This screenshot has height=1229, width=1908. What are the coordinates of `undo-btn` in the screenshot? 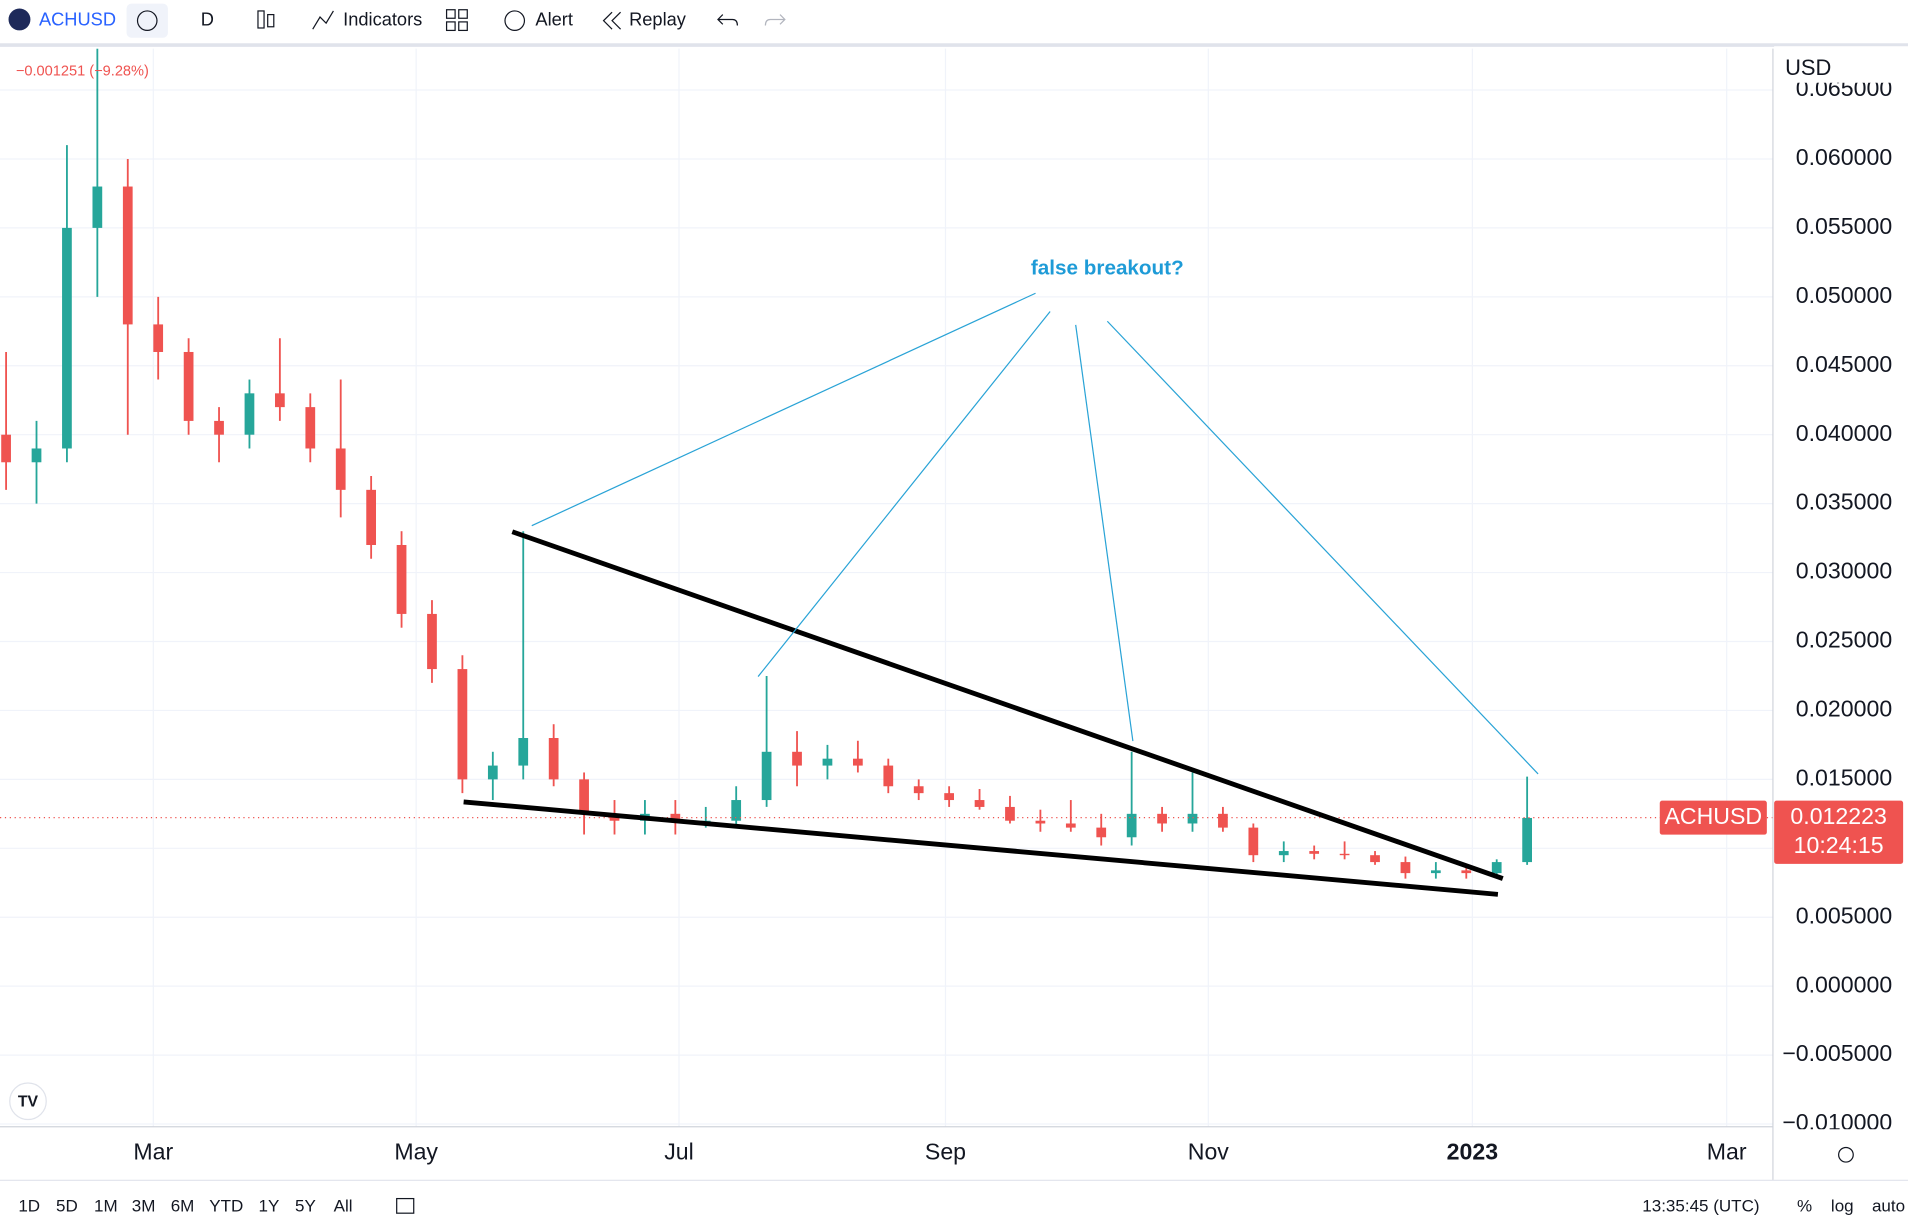 It's located at (728, 20).